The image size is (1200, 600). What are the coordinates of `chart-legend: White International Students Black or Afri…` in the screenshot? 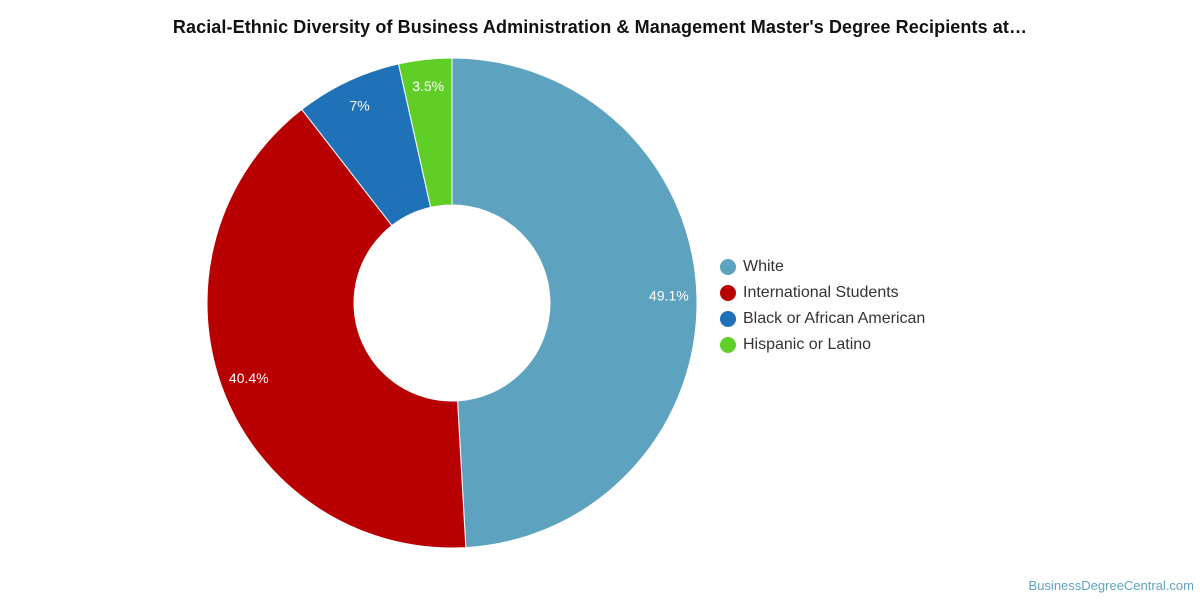 It's located at (822, 306).